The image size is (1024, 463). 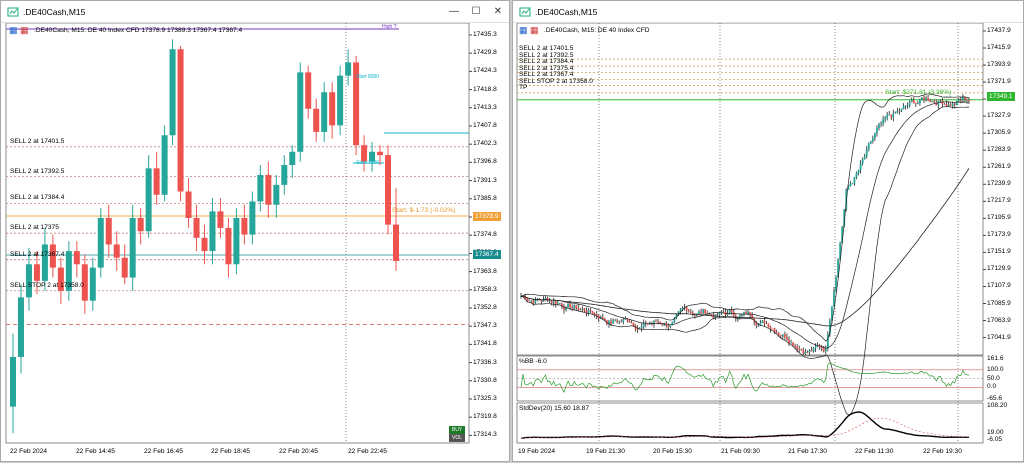 What do you see at coordinates (457, 438) in the screenshot?
I see `vol-button: VOL` at bounding box center [457, 438].